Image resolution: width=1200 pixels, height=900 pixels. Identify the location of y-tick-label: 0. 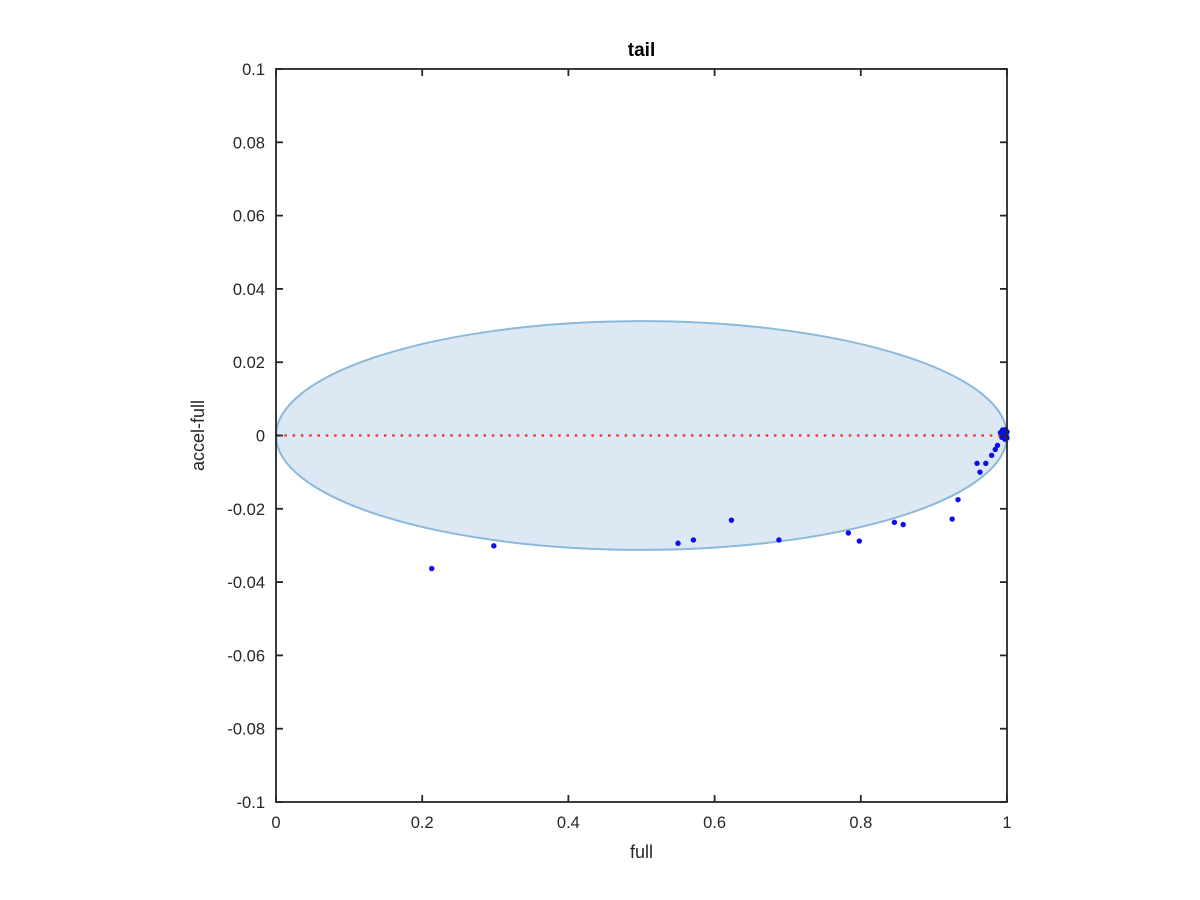
(260, 437).